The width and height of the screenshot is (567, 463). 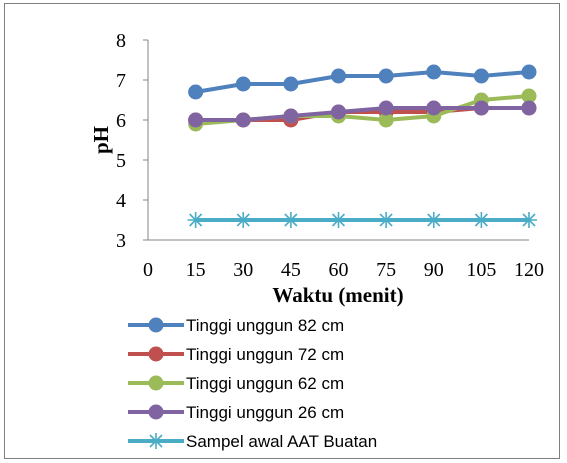 What do you see at coordinates (265, 325) in the screenshot?
I see `legend-label: Tinggi unggun 82 cm` at bounding box center [265, 325].